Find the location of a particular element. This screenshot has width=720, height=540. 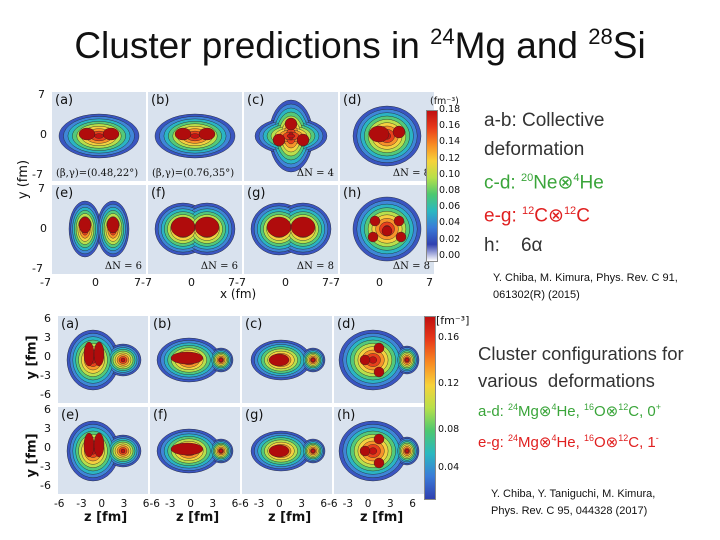

fig2-panel-h: (h) is located at coordinates (379, 450).